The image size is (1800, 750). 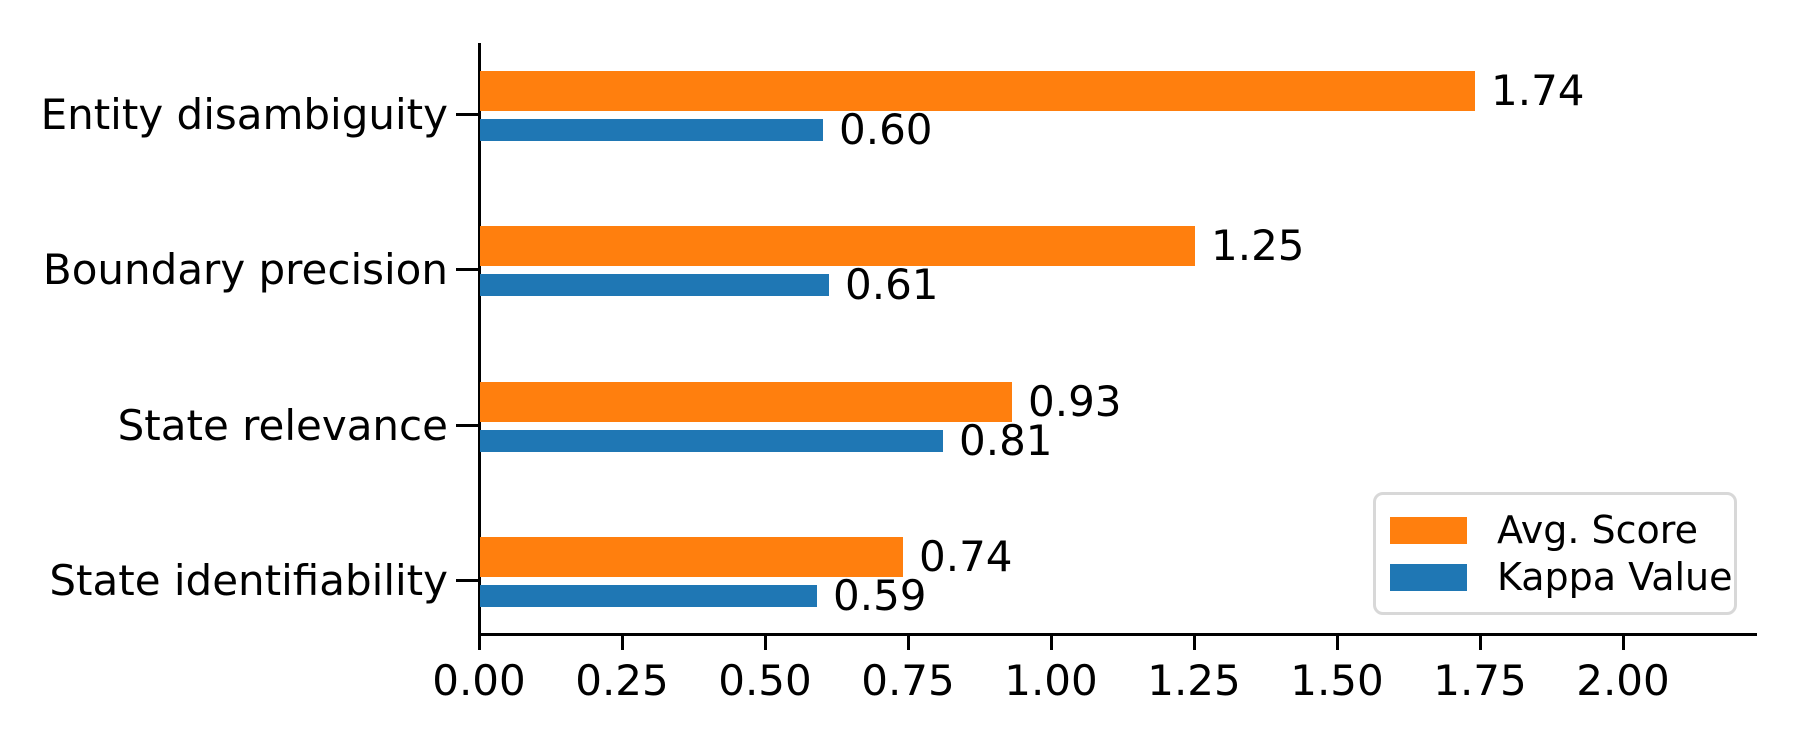 What do you see at coordinates (1337, 680) in the screenshot?
I see `x-tick-label: 1.50` at bounding box center [1337, 680].